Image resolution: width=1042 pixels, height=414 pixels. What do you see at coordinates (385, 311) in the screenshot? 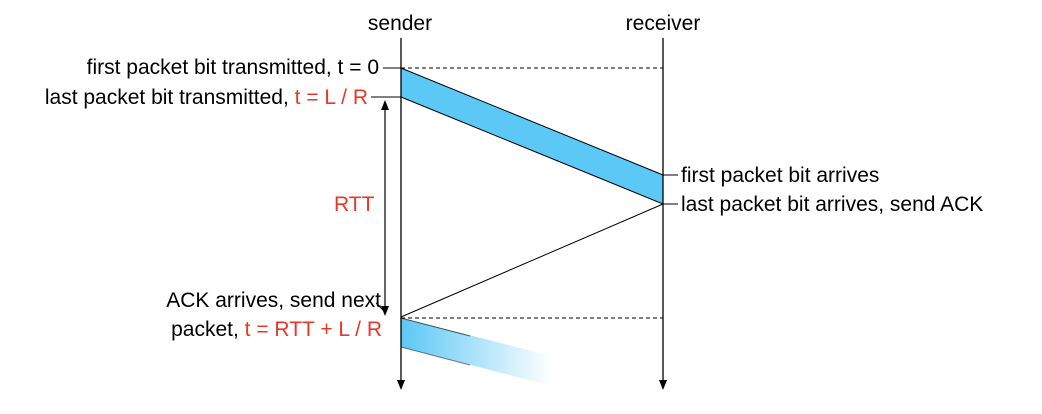
I see `rtt-arrowhead-down` at bounding box center [385, 311].